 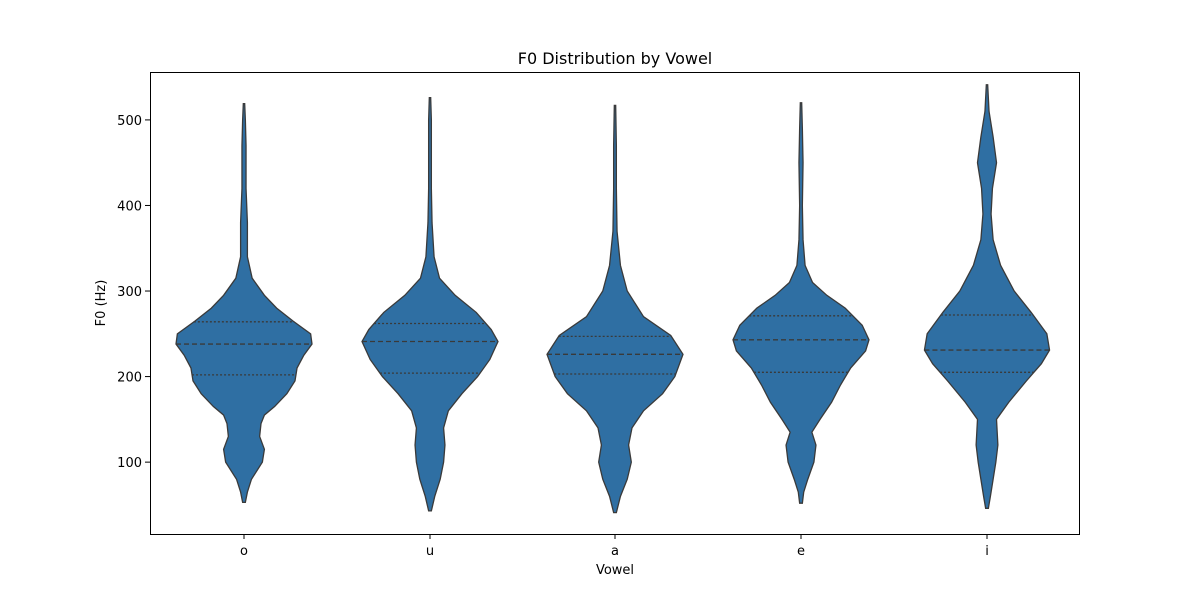 I want to click on violin-body-e, so click(x=801, y=303).